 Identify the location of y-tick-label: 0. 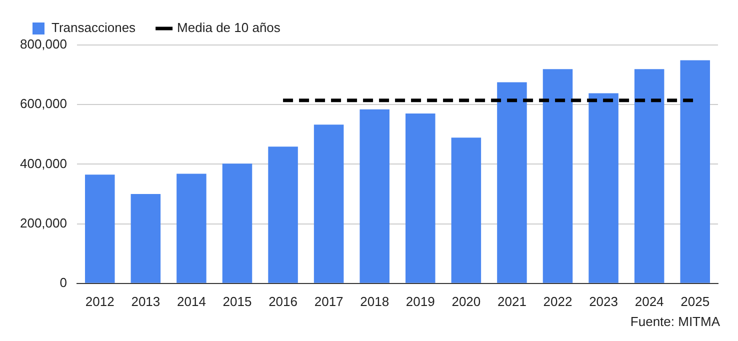
(63, 282).